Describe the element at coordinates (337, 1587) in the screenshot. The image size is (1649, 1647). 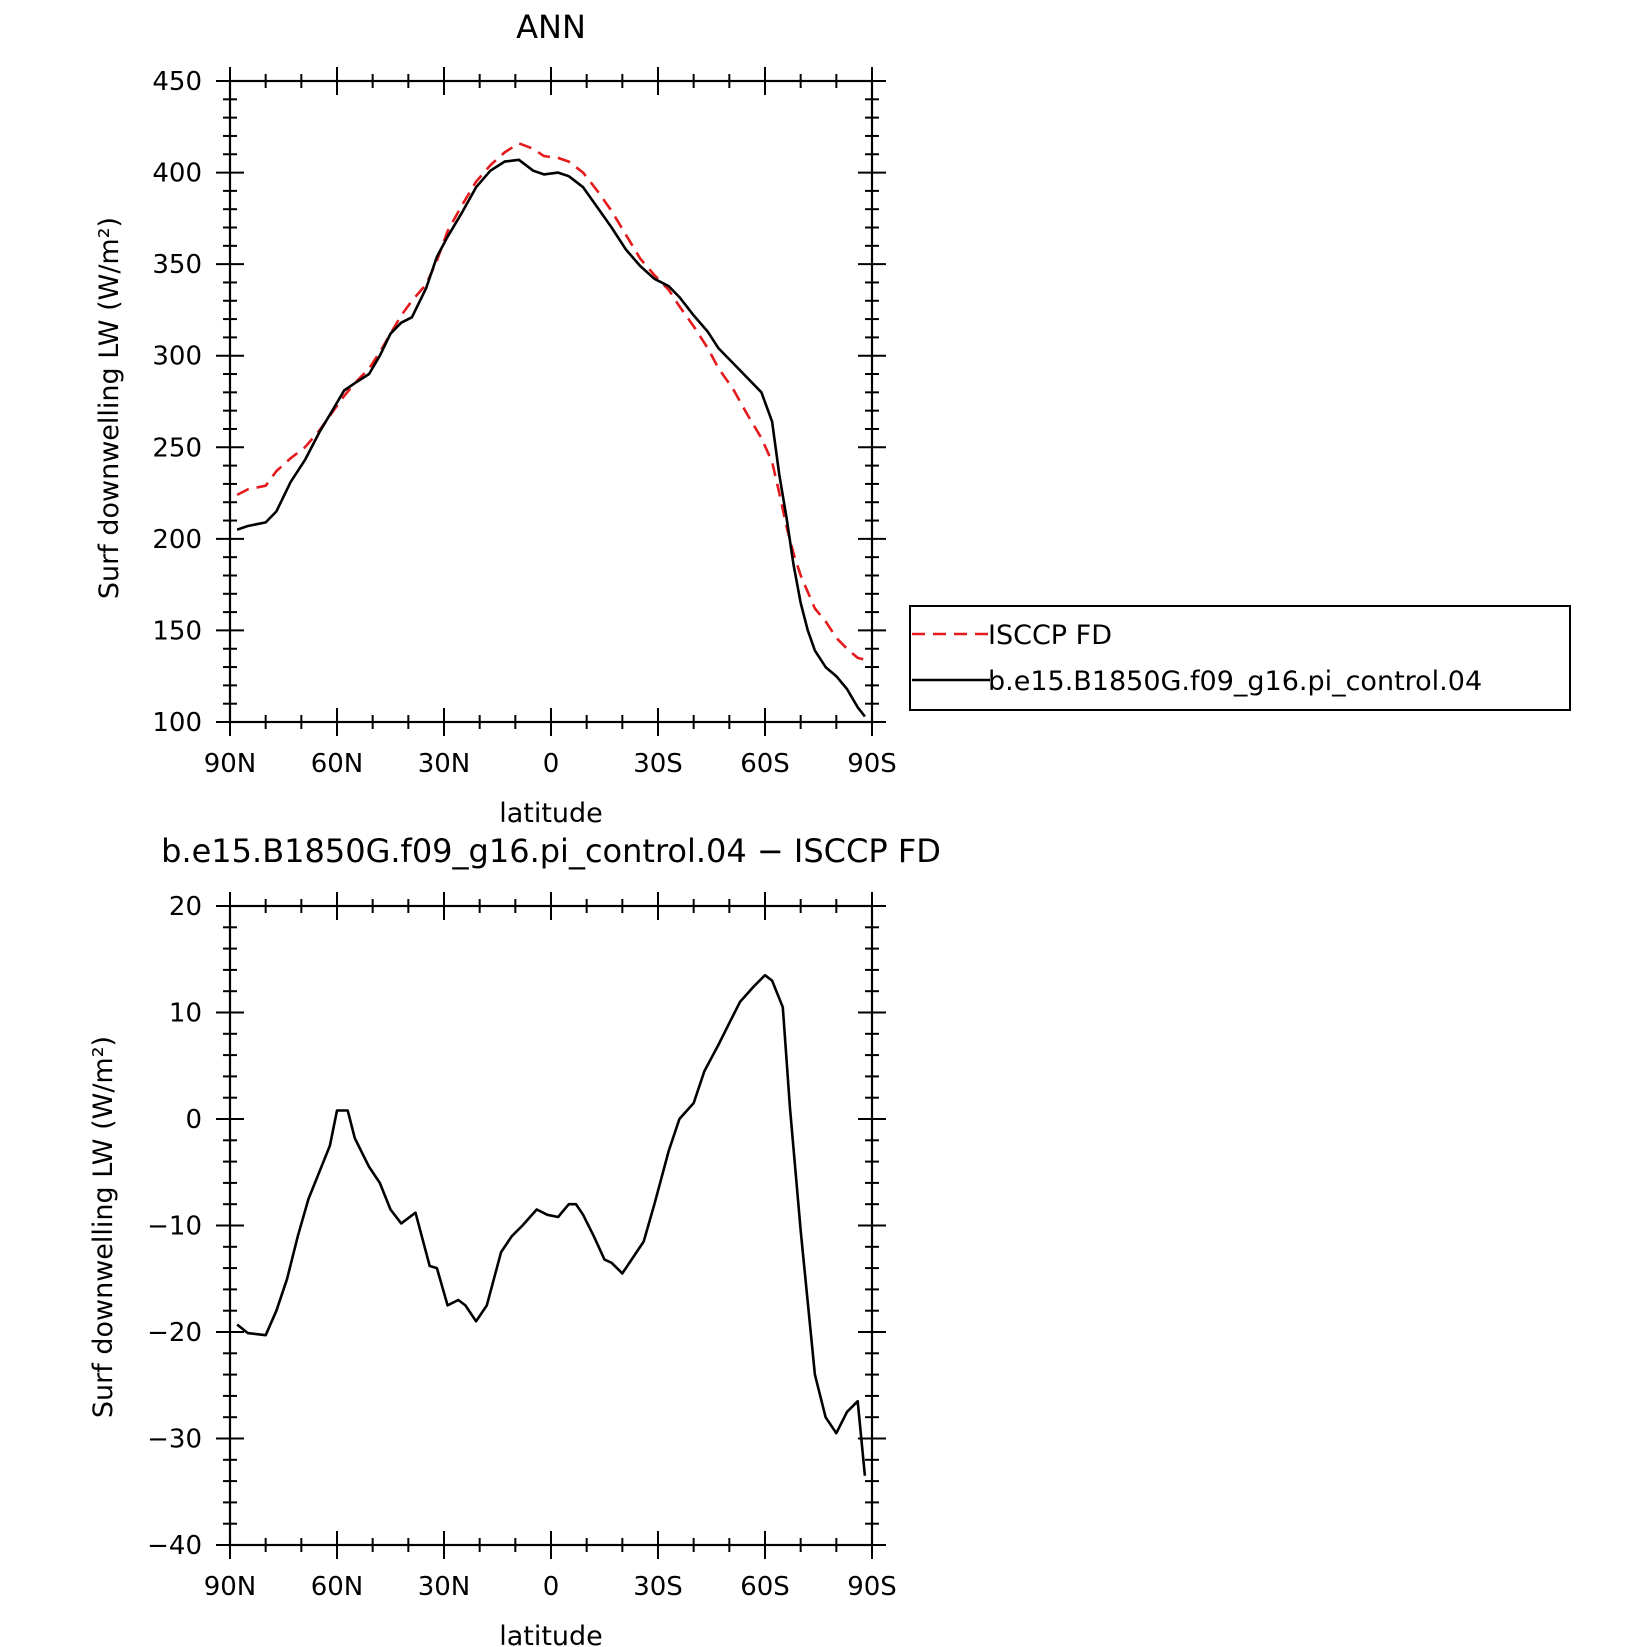
I see `bottom-x-tick-label: 60N` at that location.